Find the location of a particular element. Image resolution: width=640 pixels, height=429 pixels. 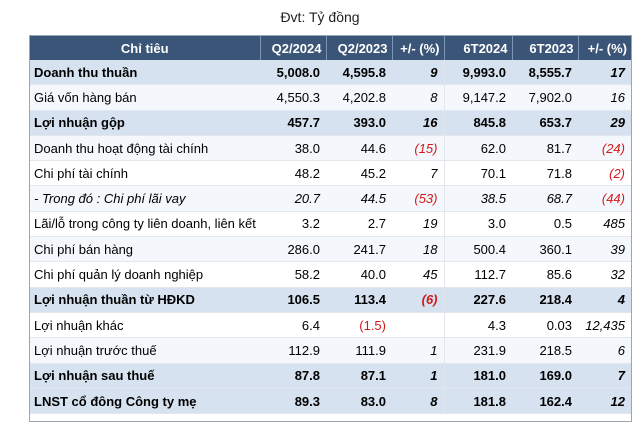

row-value: (24) is located at coordinates (604, 148).